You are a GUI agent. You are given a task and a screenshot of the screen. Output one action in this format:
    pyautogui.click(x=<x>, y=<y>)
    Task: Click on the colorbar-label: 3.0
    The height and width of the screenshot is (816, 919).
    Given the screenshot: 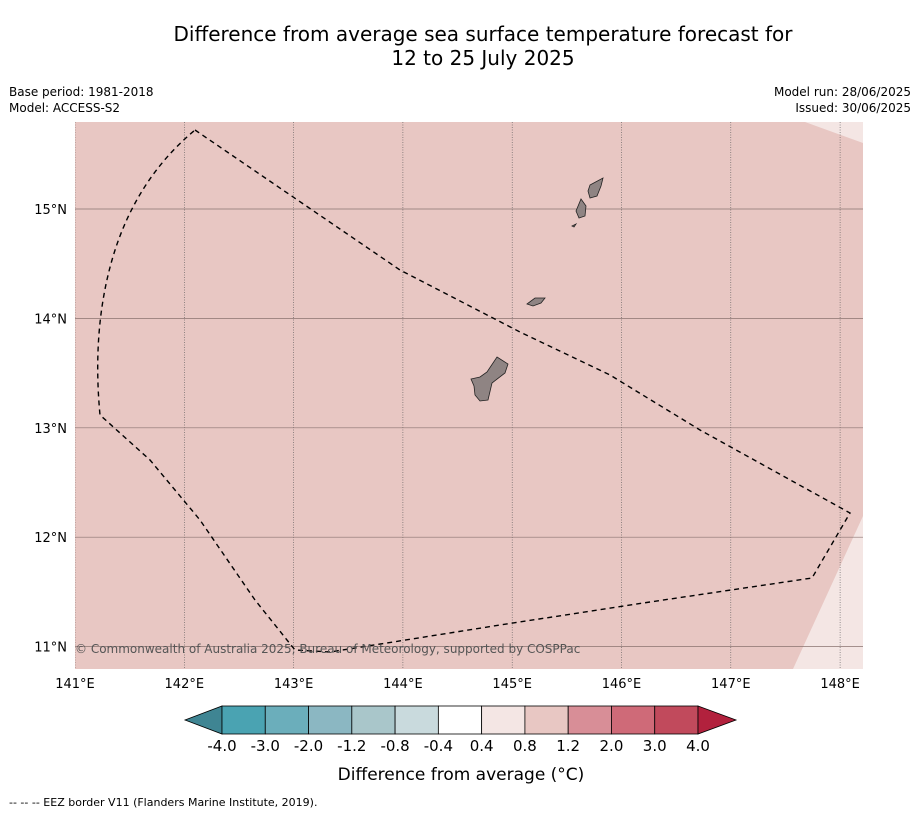 What is the action you would take?
    pyautogui.click(x=655, y=746)
    